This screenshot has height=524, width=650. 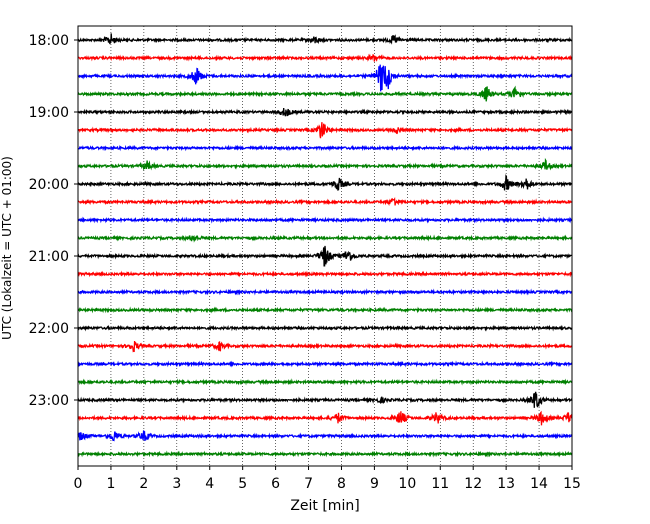 What do you see at coordinates (341, 484) in the screenshot?
I see `x-tick-label: 8` at bounding box center [341, 484].